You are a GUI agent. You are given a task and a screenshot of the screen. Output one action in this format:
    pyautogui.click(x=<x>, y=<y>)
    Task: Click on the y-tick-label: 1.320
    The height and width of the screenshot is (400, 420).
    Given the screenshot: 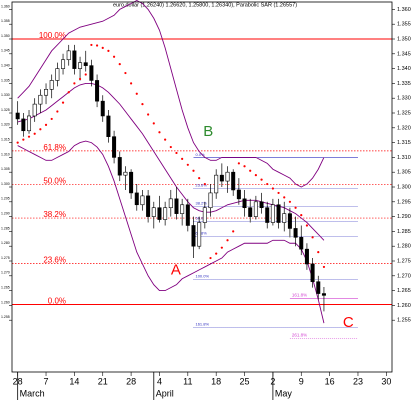 What is the action you would take?
    pyautogui.click(x=404, y=128)
    